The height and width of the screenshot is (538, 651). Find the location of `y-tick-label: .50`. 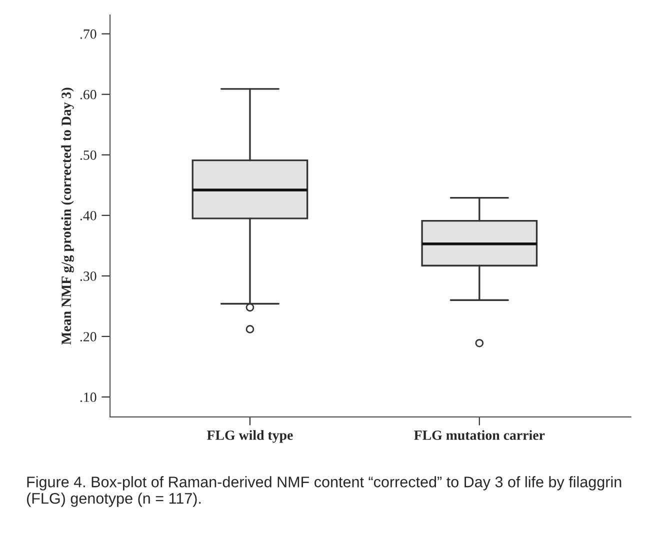

y-tick-label: .50 is located at coordinates (88, 155).